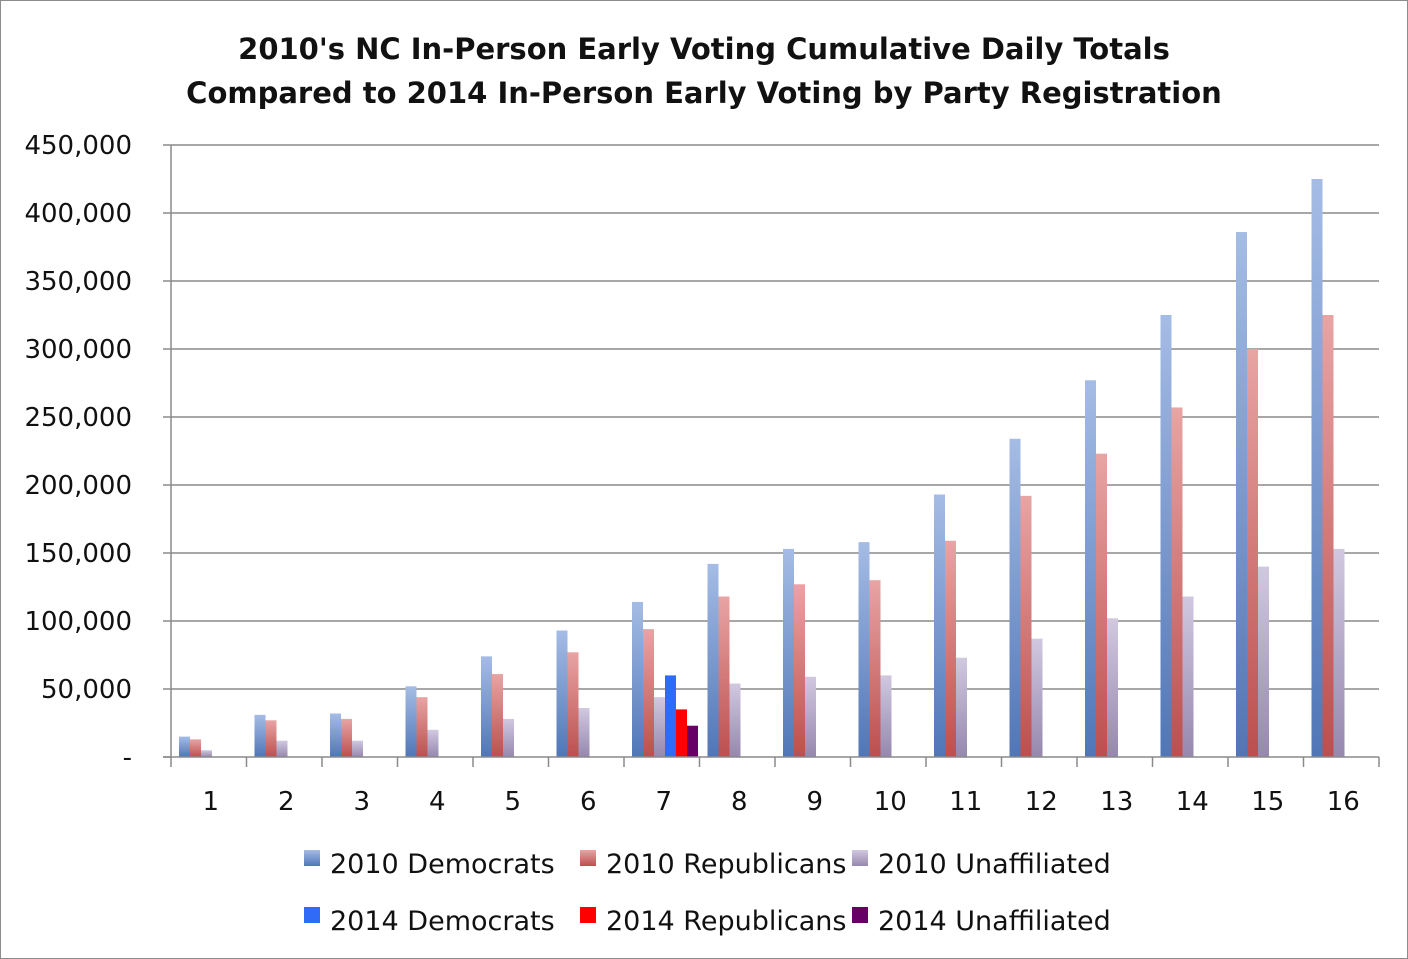 This screenshot has width=1408, height=959. I want to click on x-tick-labels: 1 2 3 4 5 6 7 8 9 10 11 12 13 14 15 16, so click(780, 802).